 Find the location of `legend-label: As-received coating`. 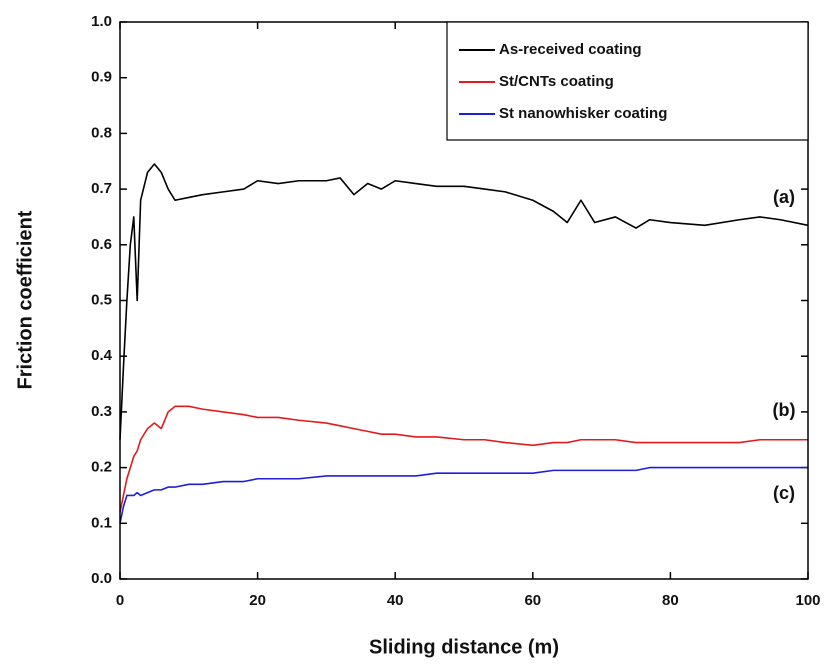

legend-label: As-received coating is located at coordinates (570, 49).